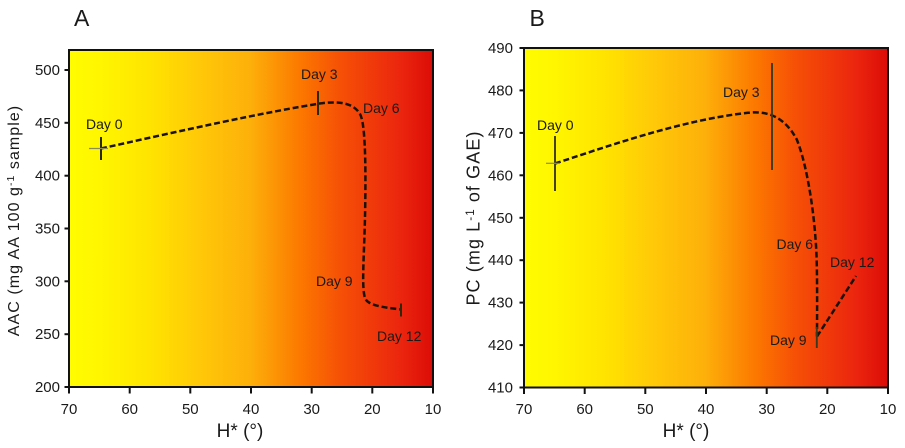  I want to click on svg-text: 490, so click(500, 48).